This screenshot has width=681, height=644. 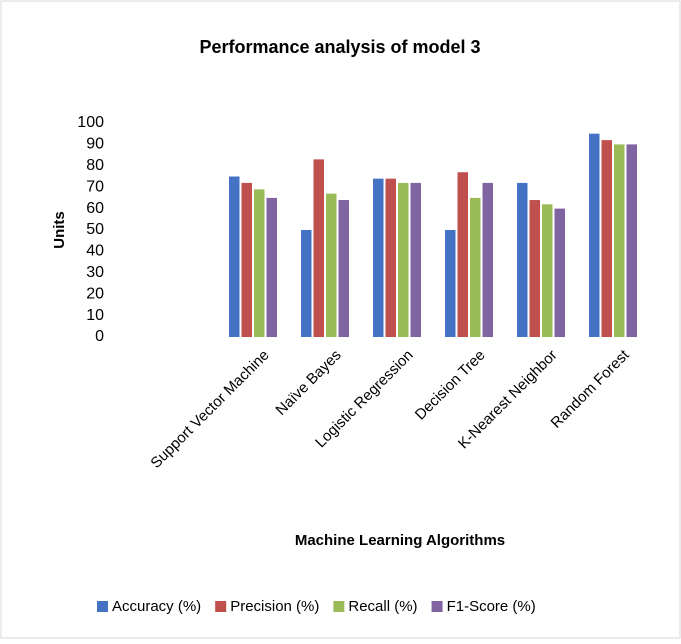 I want to click on y-tick-label: 10, so click(x=95, y=315).